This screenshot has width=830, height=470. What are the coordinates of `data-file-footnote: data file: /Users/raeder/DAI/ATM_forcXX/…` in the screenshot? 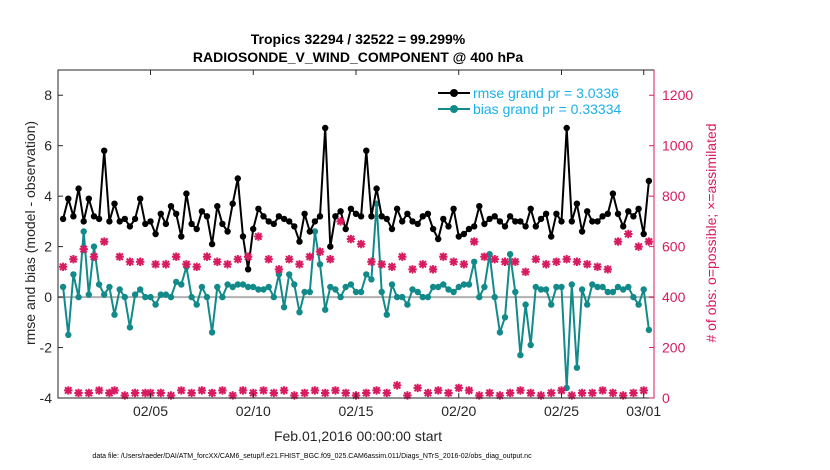 It's located at (312, 456).